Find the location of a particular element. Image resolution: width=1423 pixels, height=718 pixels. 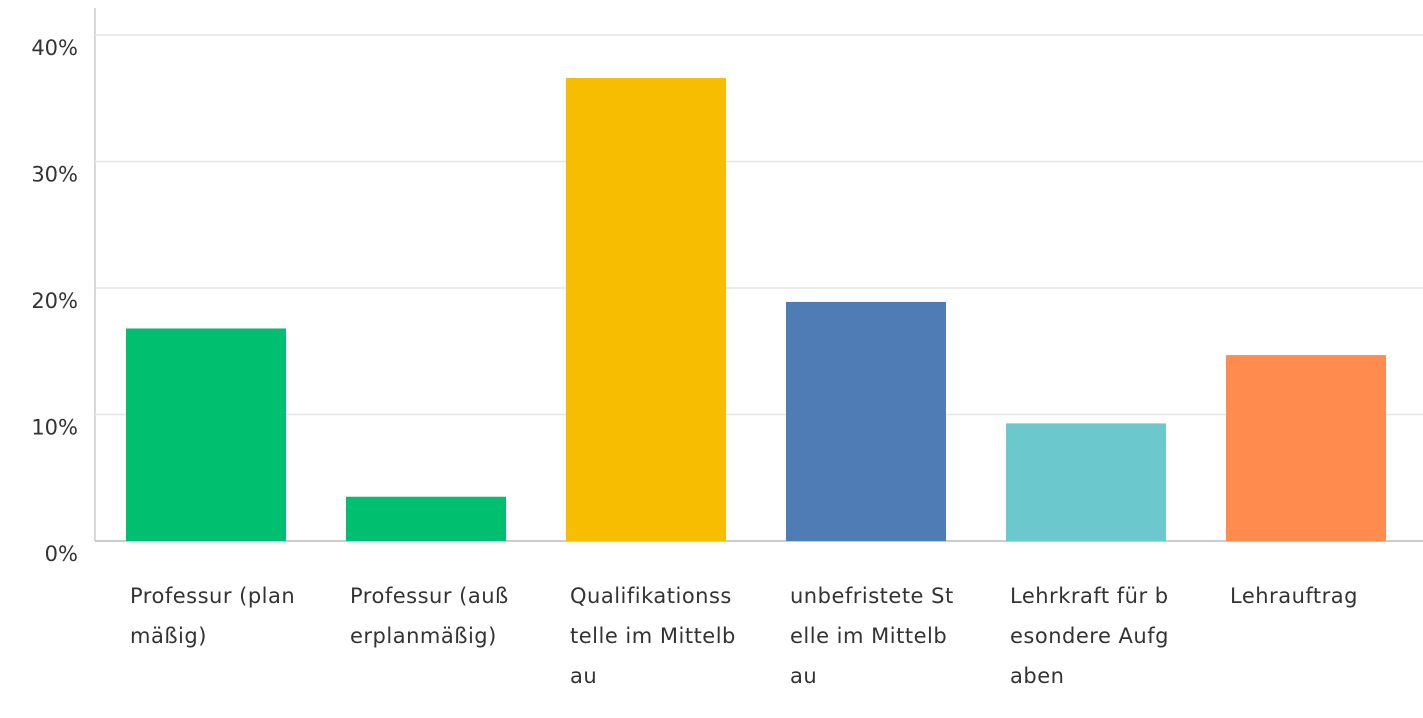

x-tick-label: unbefristete Stelle im Mittelbau is located at coordinates (872, 636).